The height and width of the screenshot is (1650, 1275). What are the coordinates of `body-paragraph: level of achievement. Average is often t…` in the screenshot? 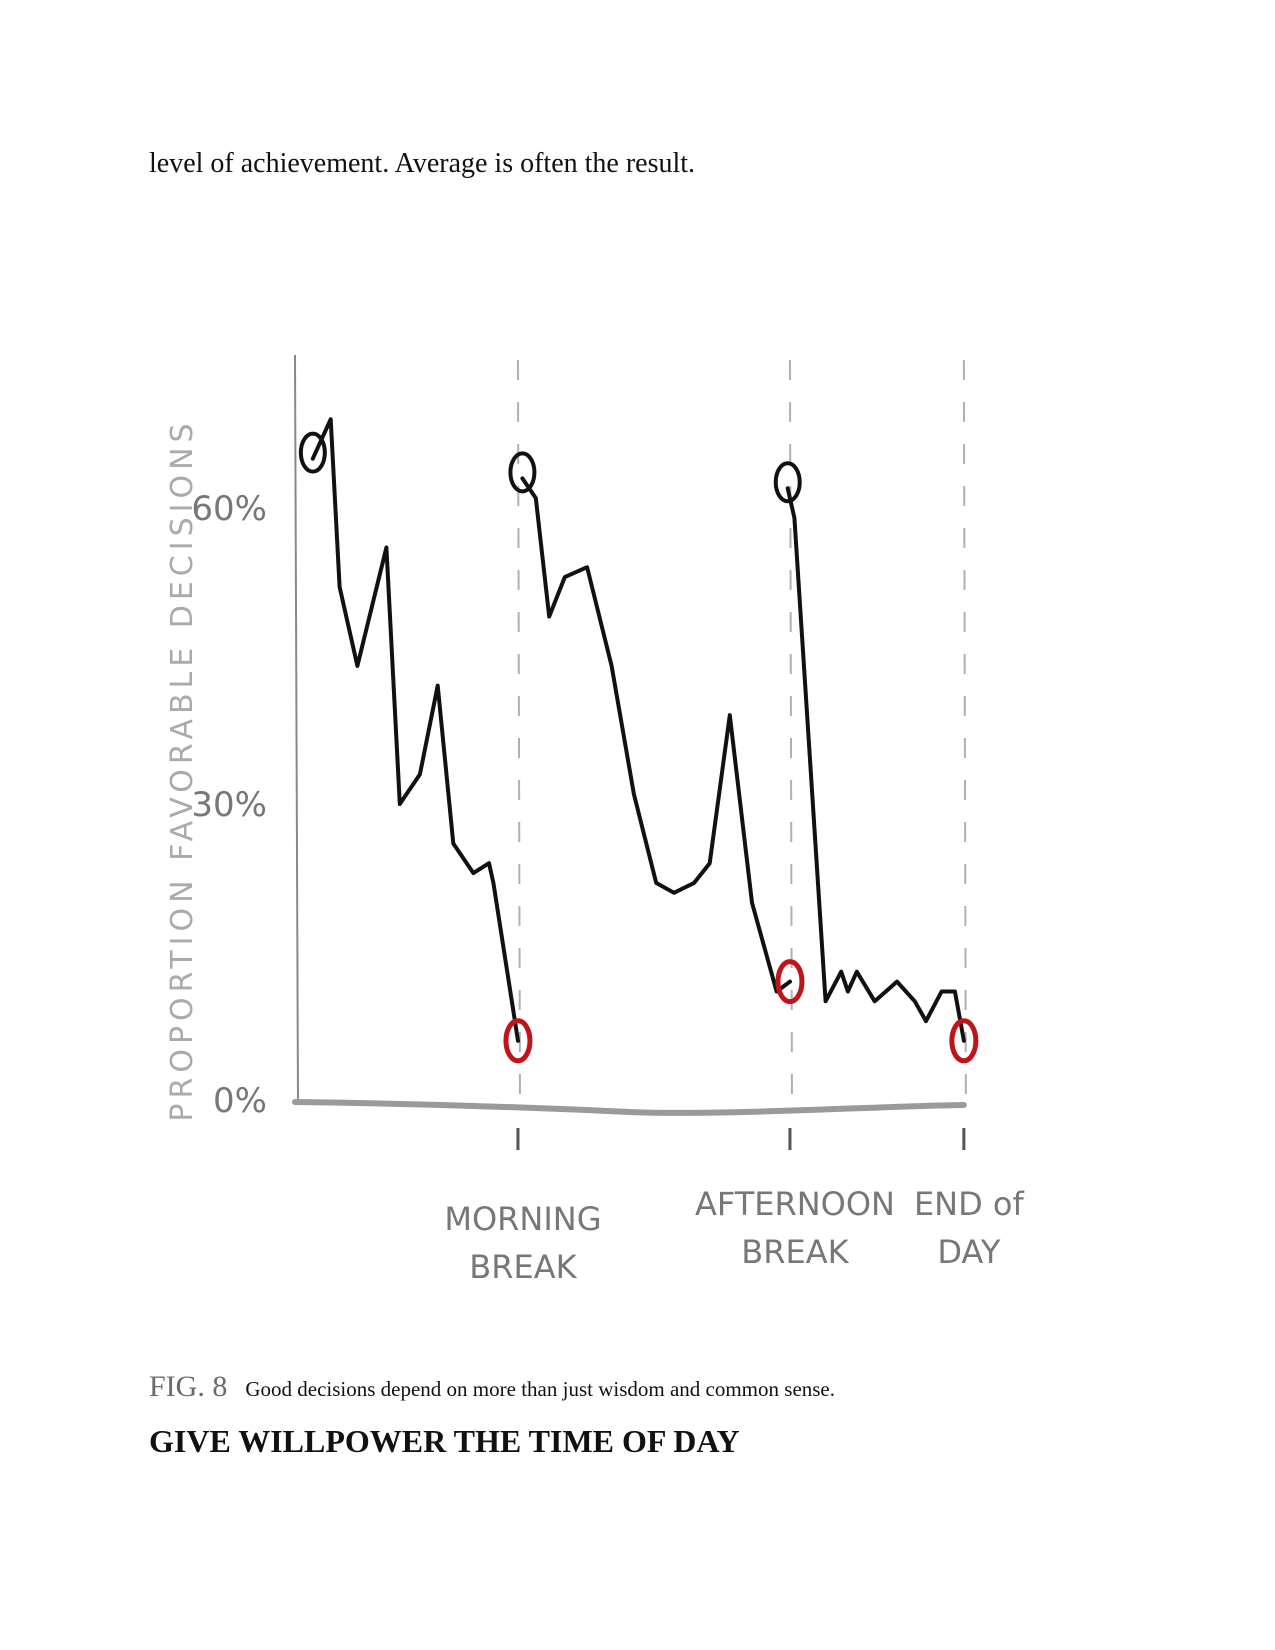 It's located at (422, 163).